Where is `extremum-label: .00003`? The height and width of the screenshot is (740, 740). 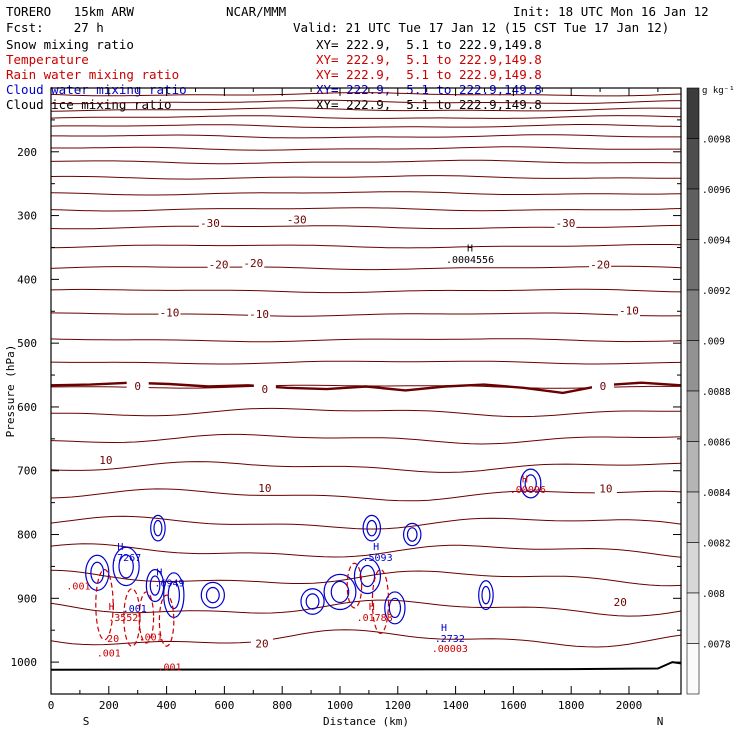 extremum-label: .00003 is located at coordinates (450, 649).